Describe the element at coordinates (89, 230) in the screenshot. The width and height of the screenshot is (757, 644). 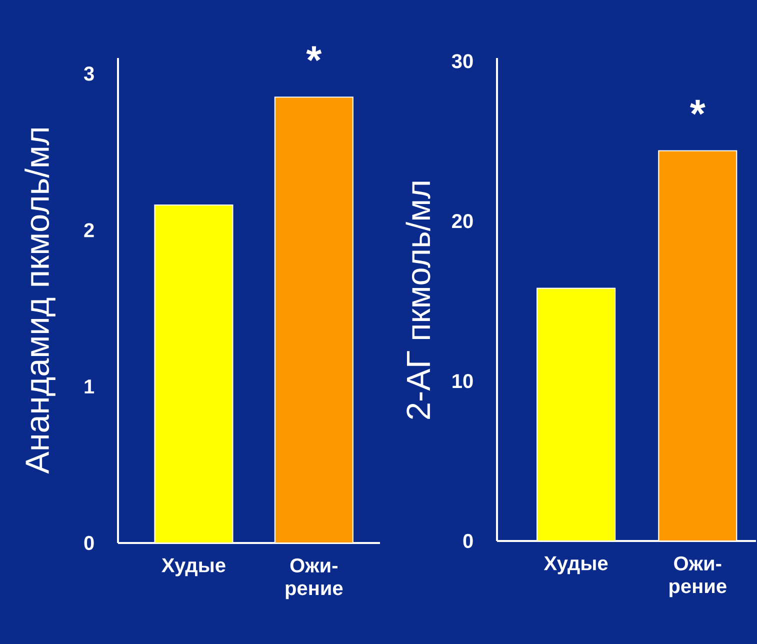
I see `y-tick-label: 2` at that location.